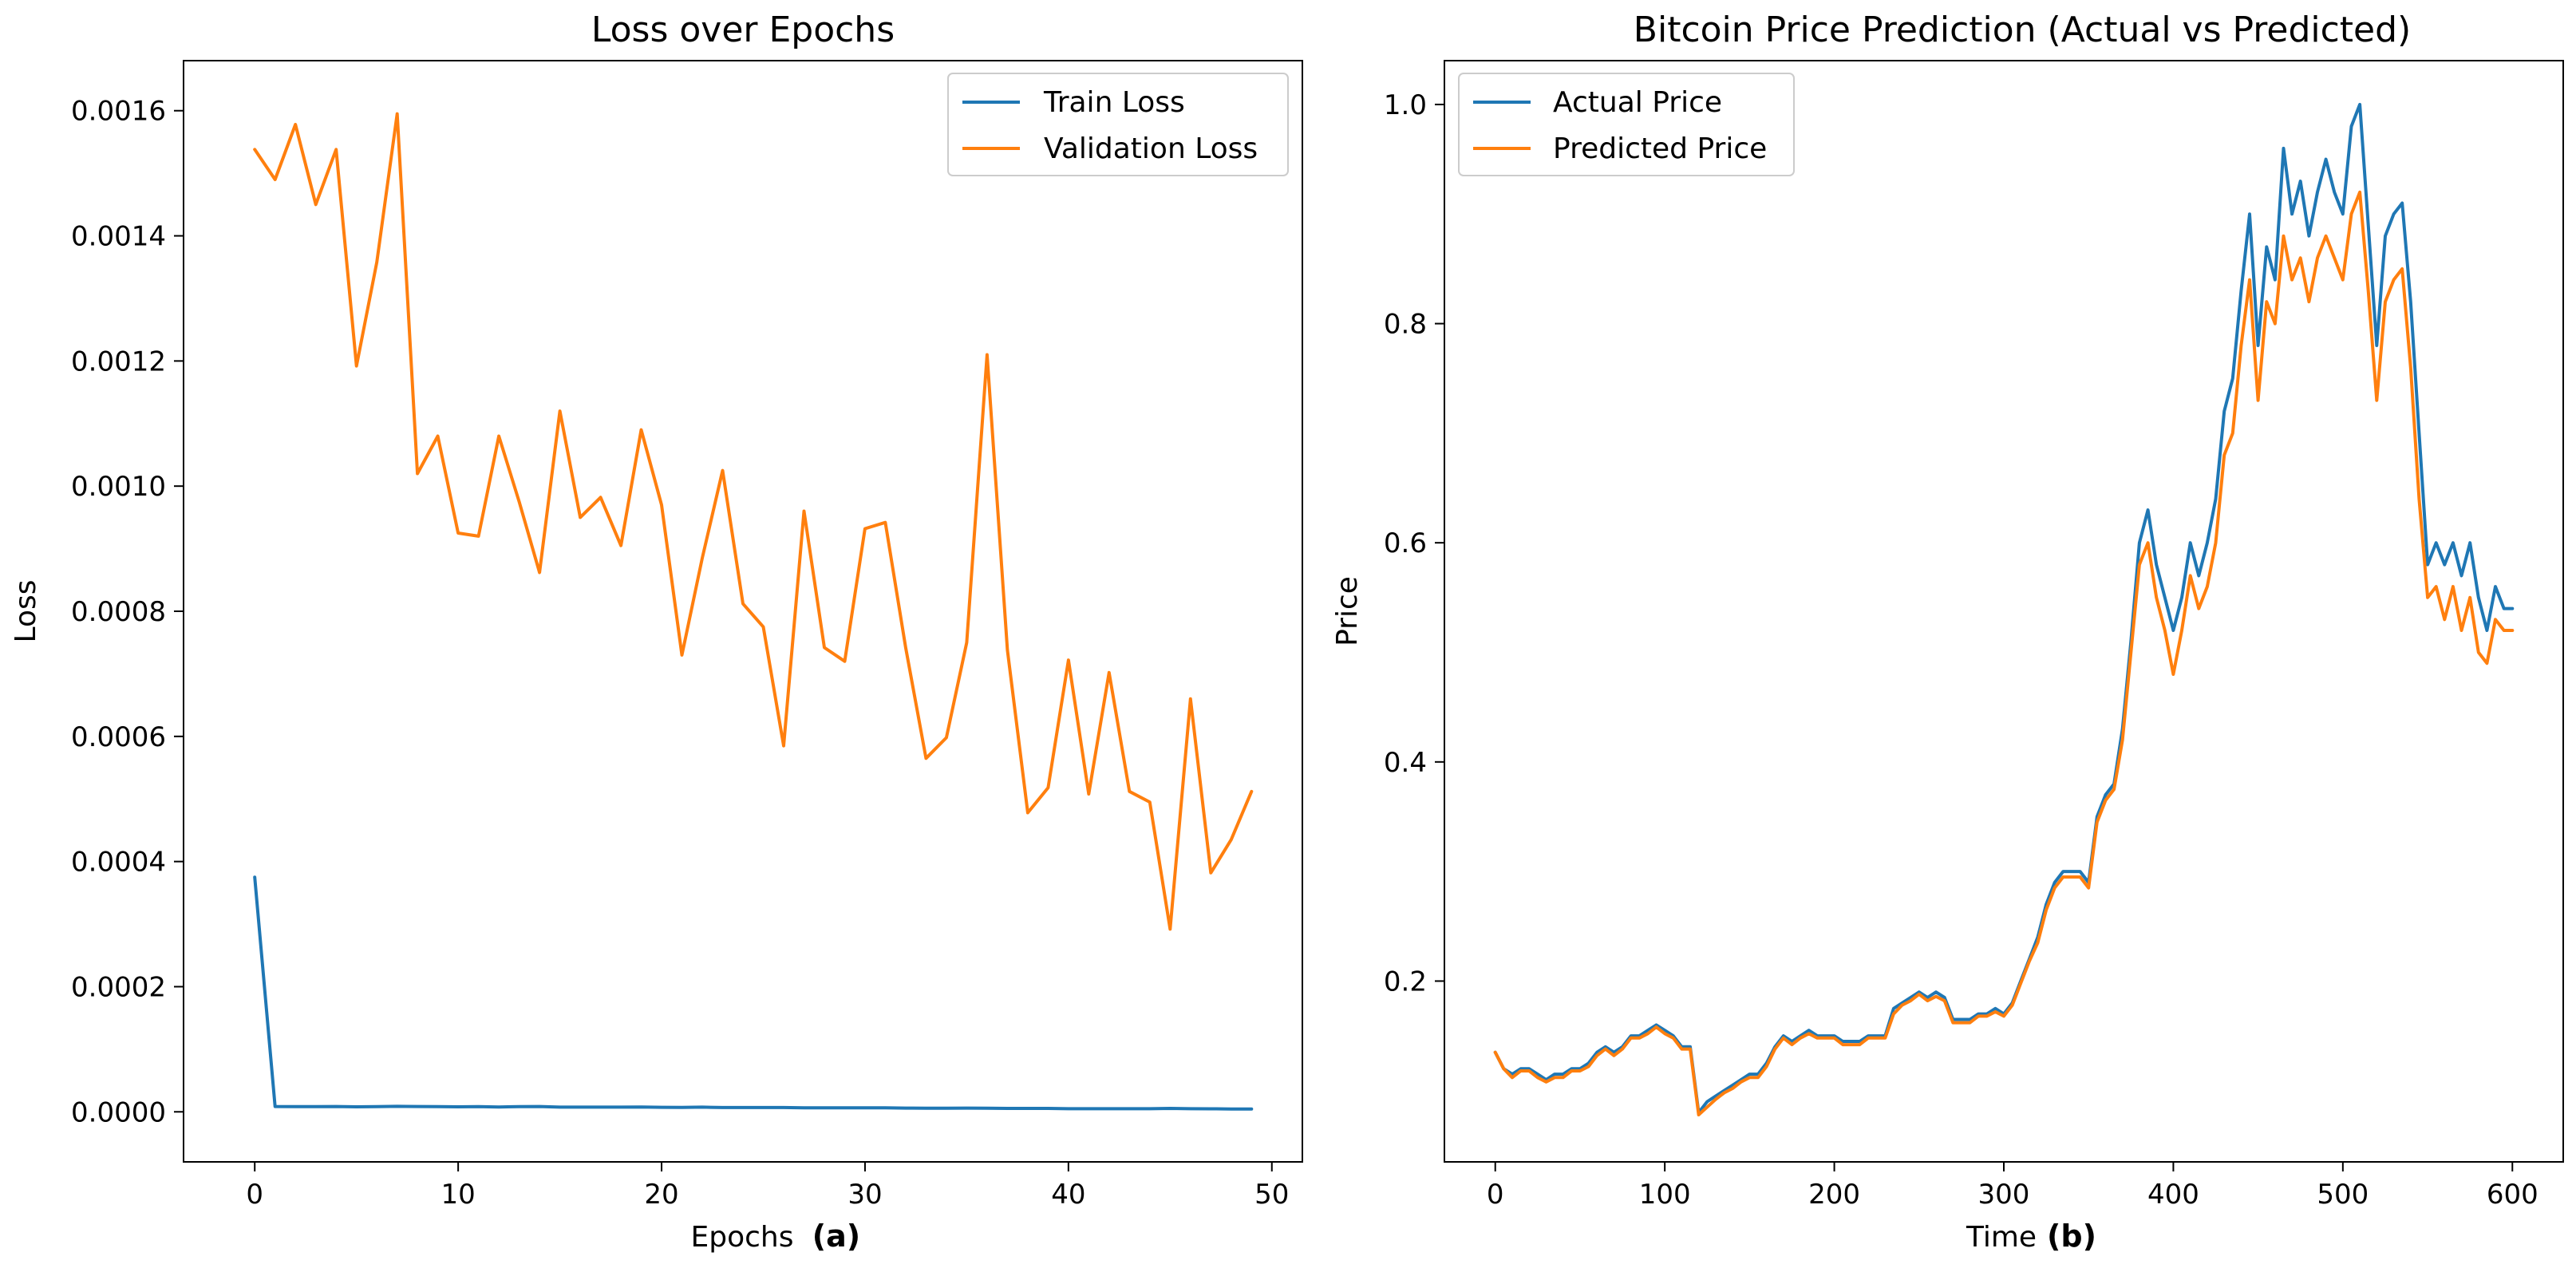 The image size is (2576, 1272). Describe the element at coordinates (1637, 103) in the screenshot. I see `legend-label-actual-price: Actual Price` at that location.